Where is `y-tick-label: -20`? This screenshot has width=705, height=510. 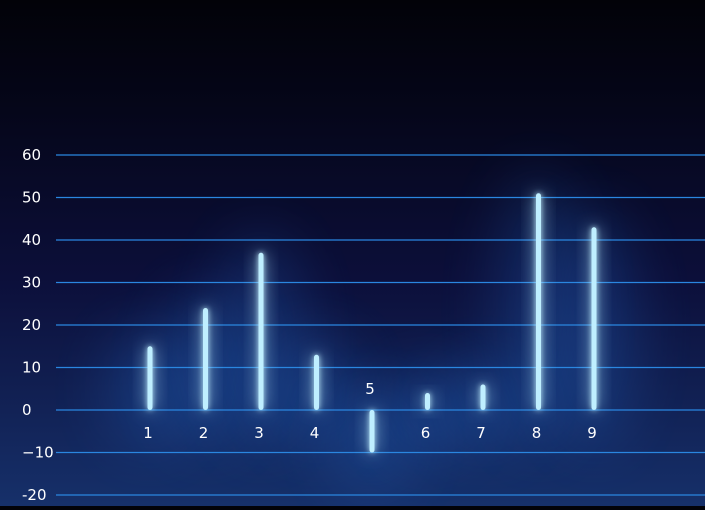
y-tick-label: -20 is located at coordinates (34, 495).